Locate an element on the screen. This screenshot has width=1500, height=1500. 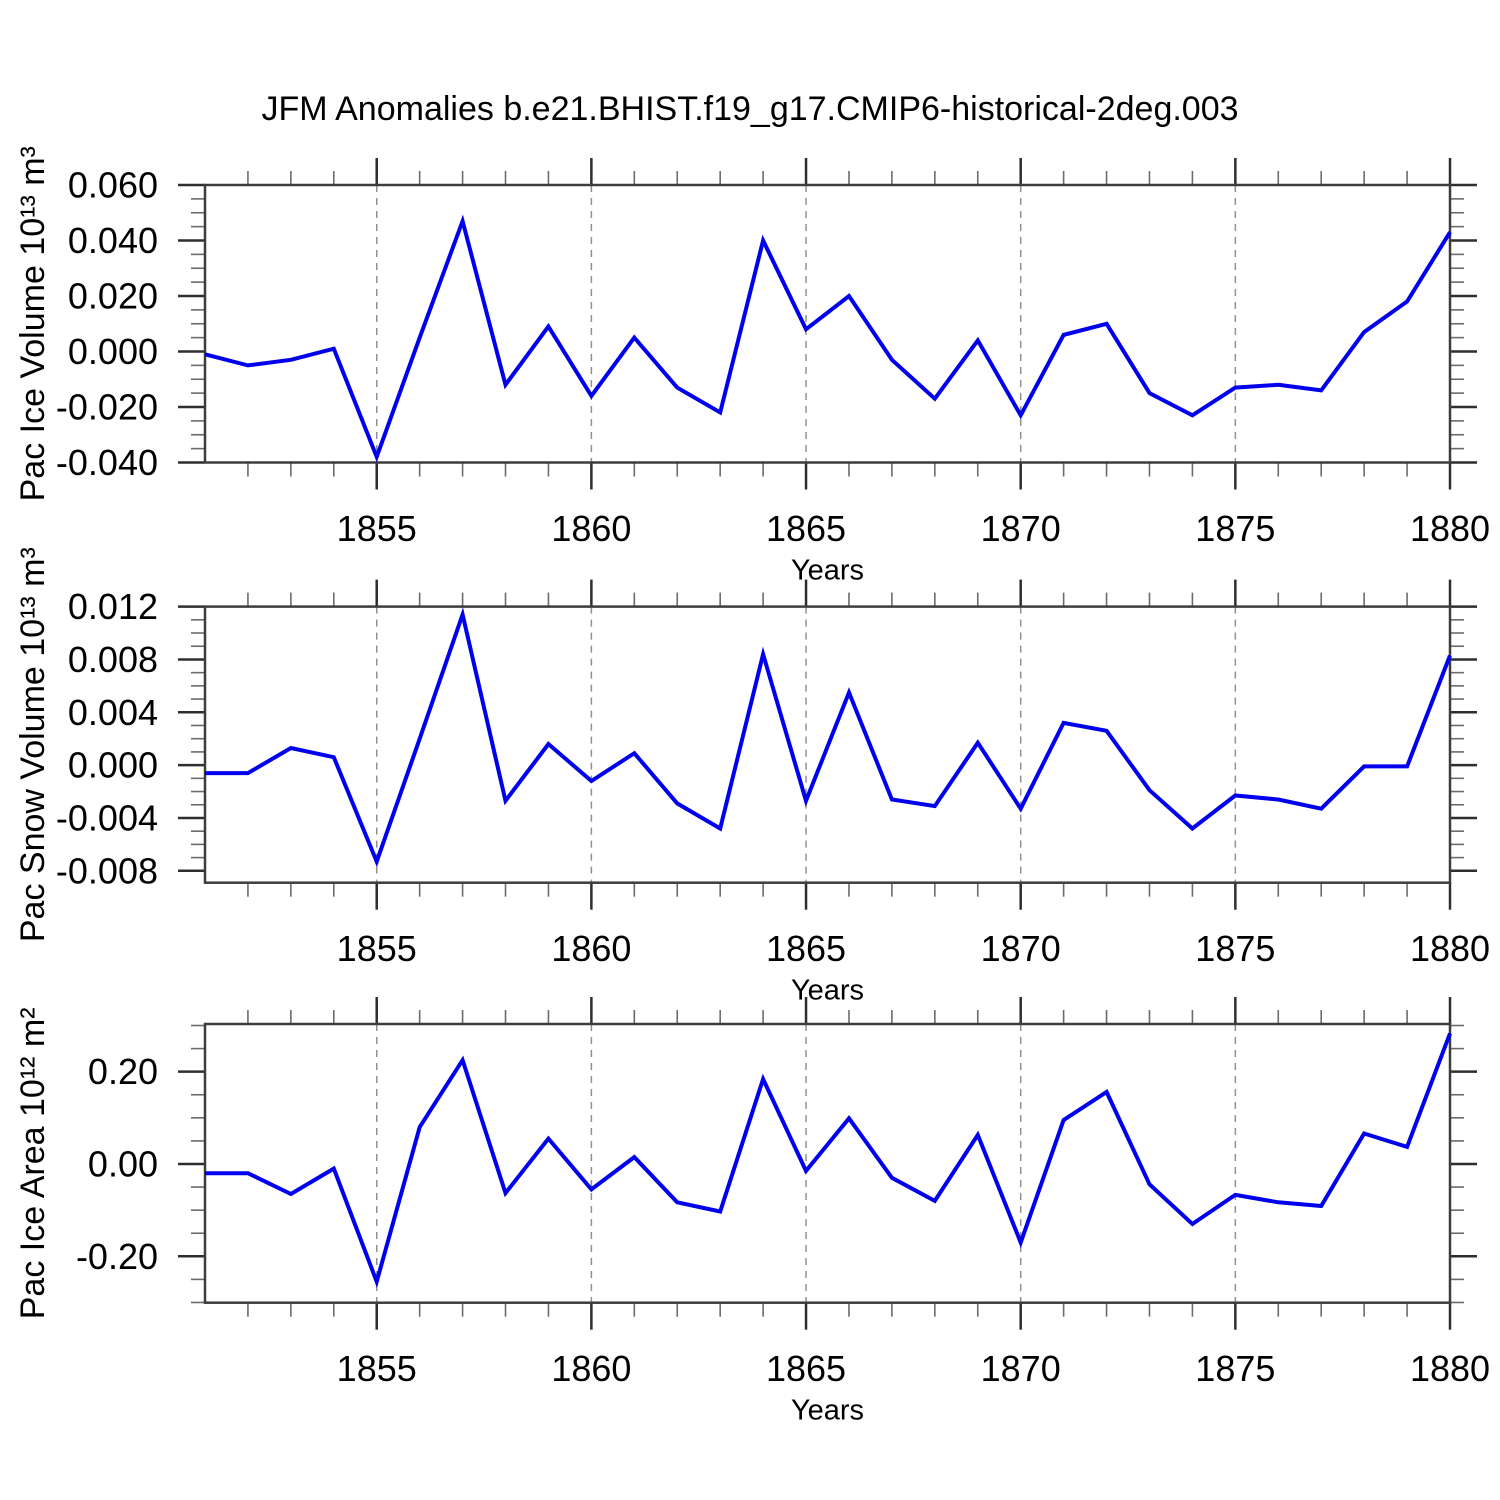
y-tick-label: 0.040 is located at coordinates (113, 240).